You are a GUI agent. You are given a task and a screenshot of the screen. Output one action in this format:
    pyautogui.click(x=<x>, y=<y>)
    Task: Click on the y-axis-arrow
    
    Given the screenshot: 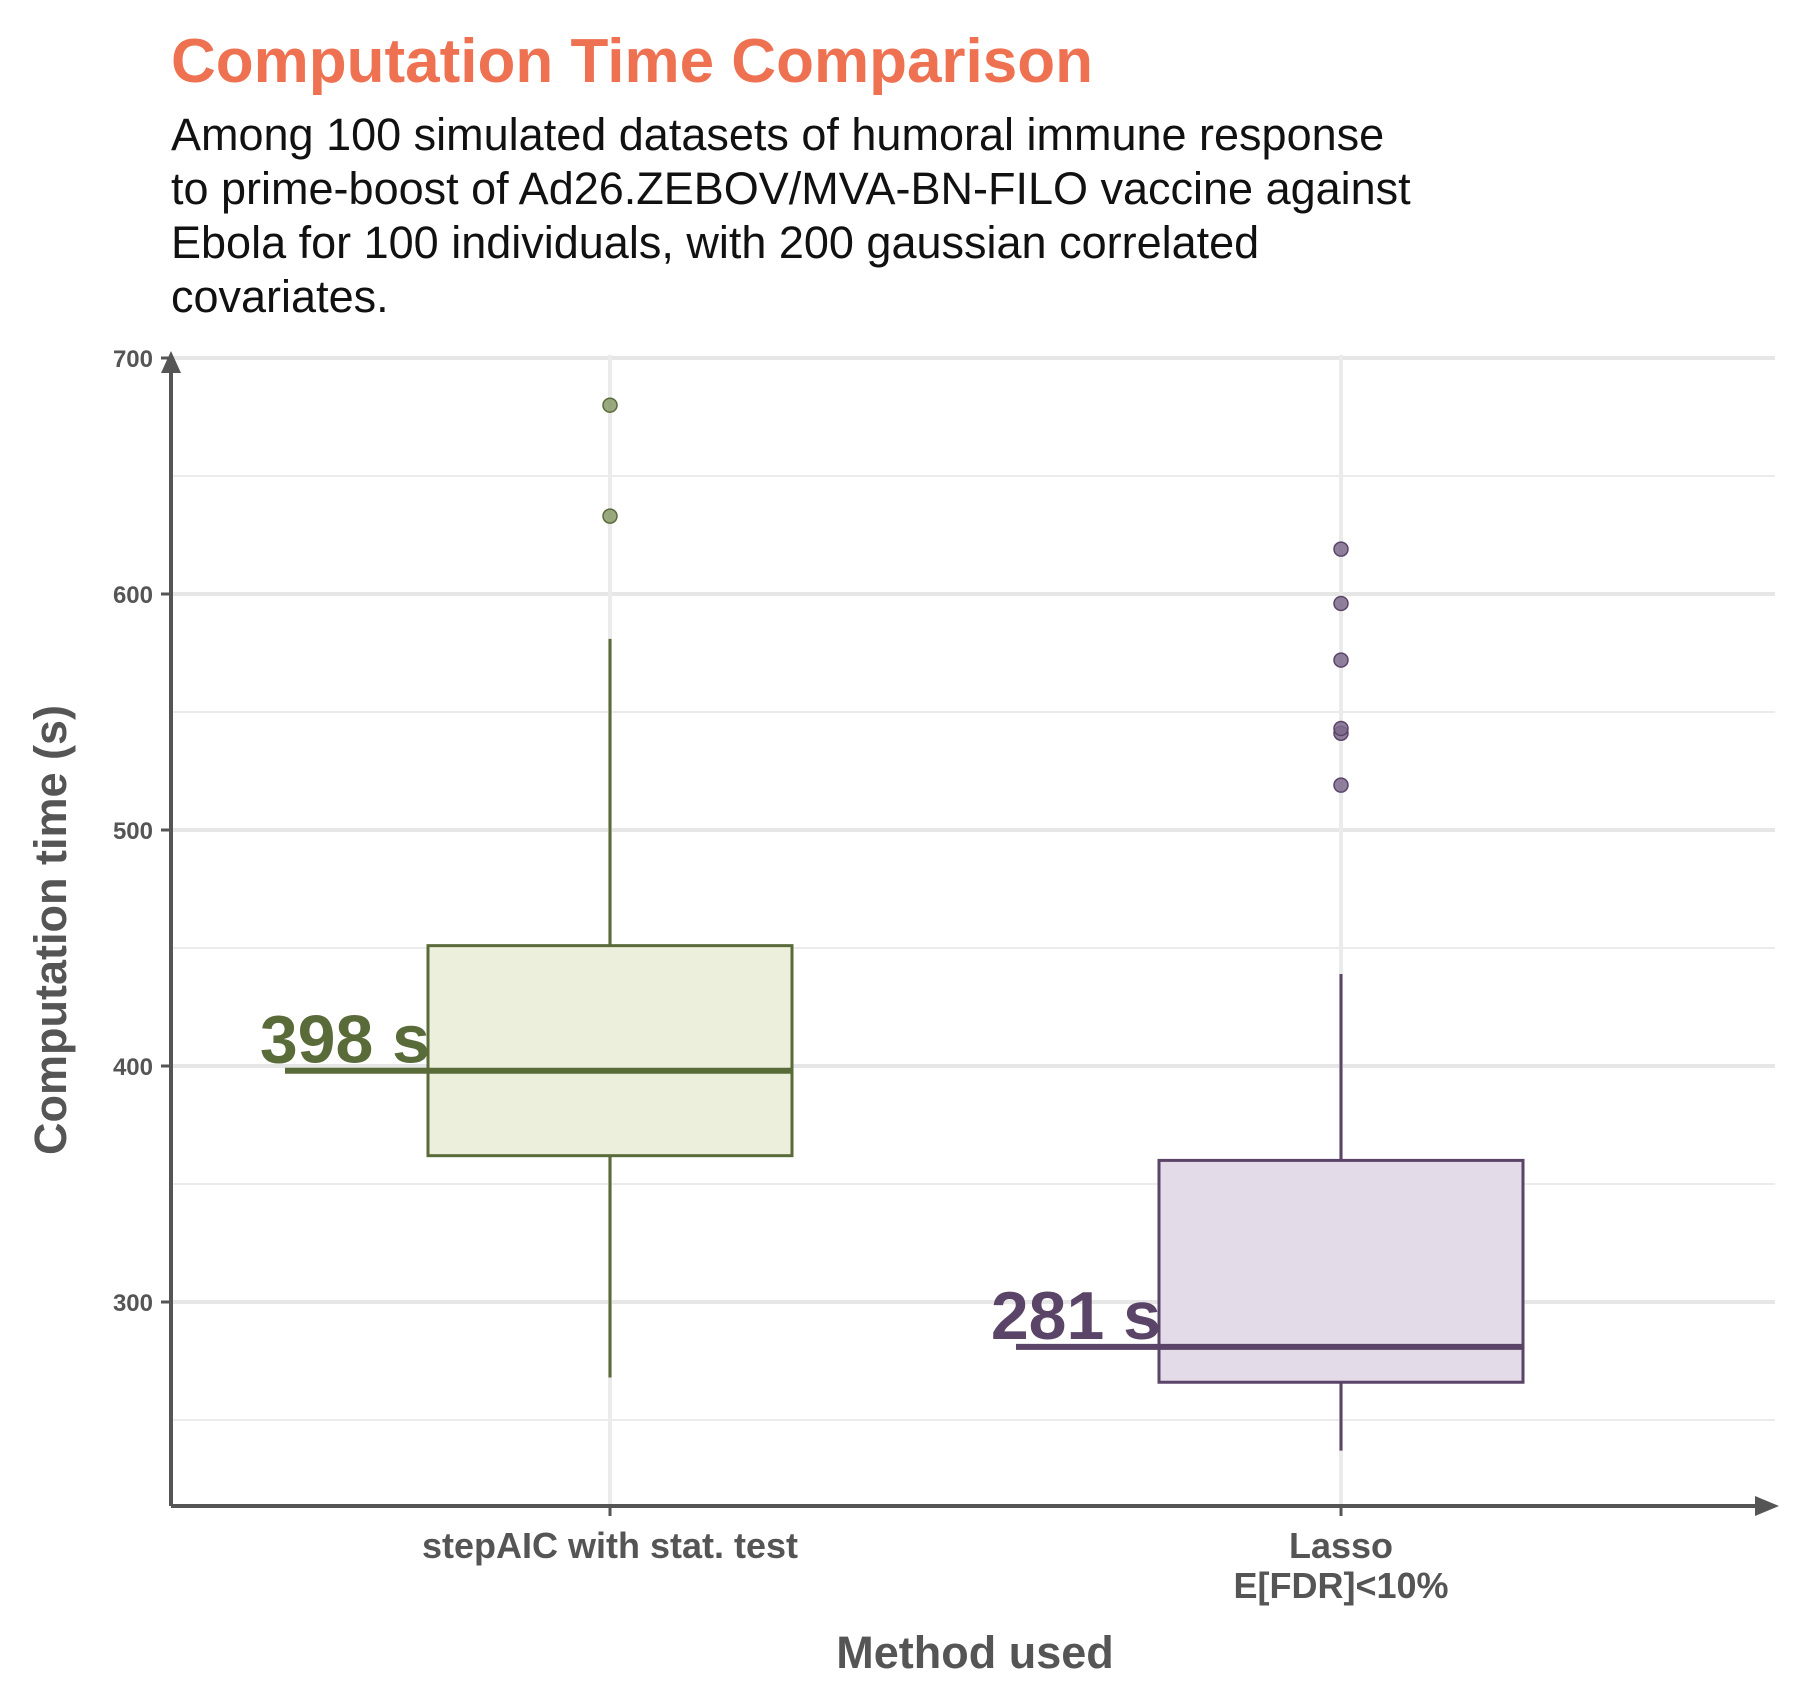 What is the action you would take?
    pyautogui.click(x=171, y=362)
    